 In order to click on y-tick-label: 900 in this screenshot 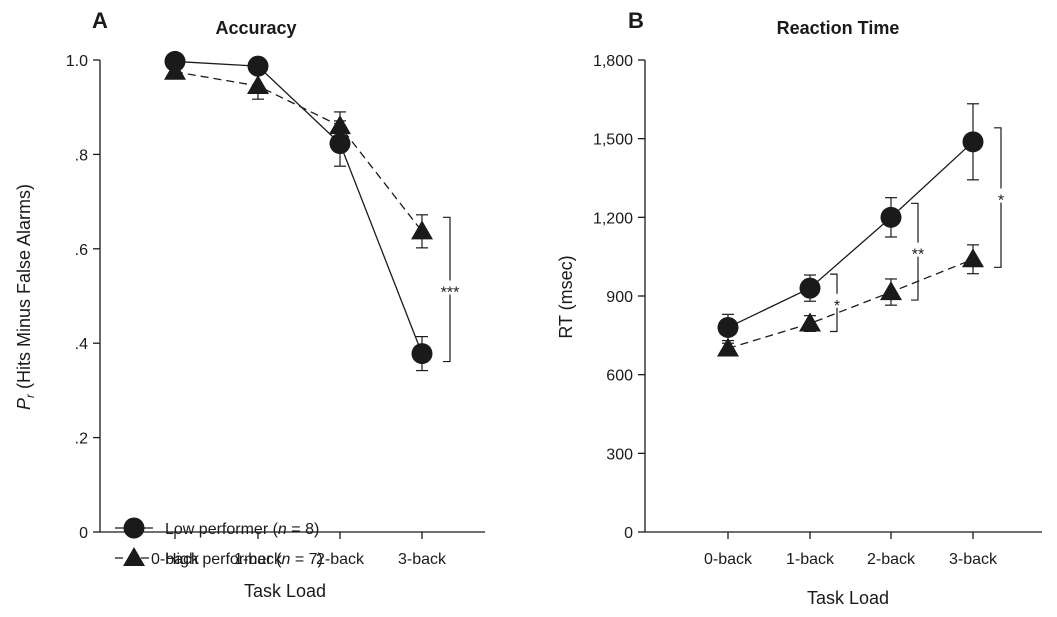, I will do `click(619, 297)`.